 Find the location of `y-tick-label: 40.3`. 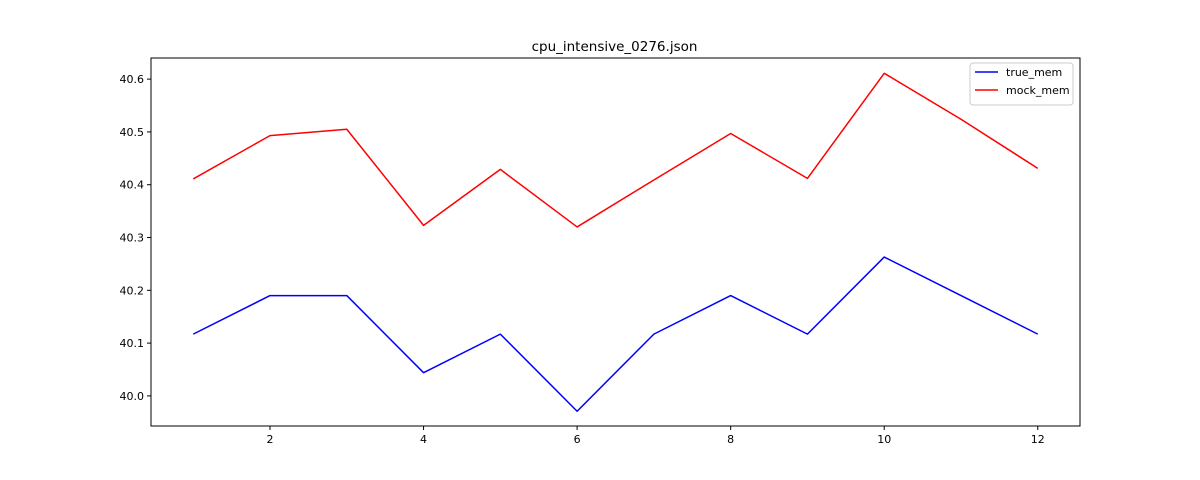

y-tick-label: 40.3 is located at coordinates (132, 238).